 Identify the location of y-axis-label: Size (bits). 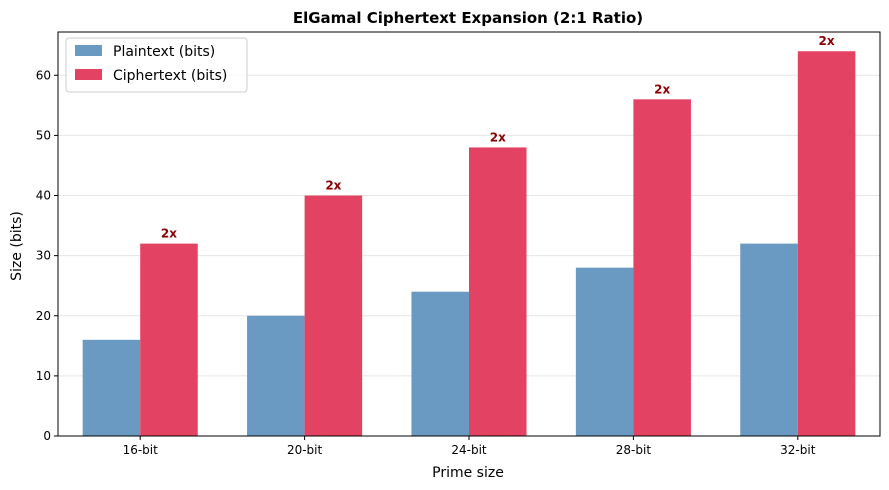
(17, 246).